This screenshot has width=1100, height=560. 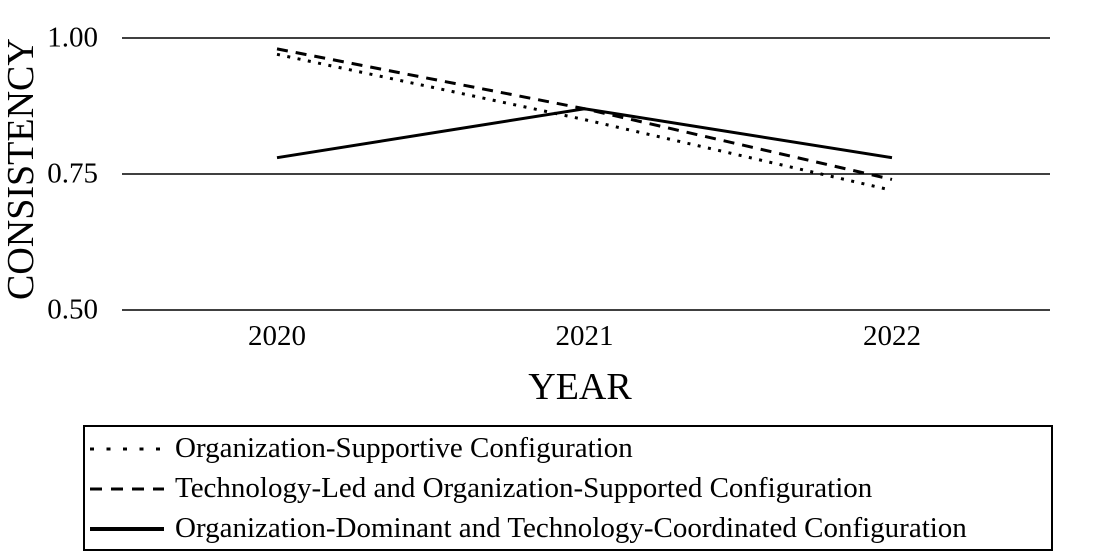 What do you see at coordinates (580, 387) in the screenshot?
I see `x-axis-title: YEAR` at bounding box center [580, 387].